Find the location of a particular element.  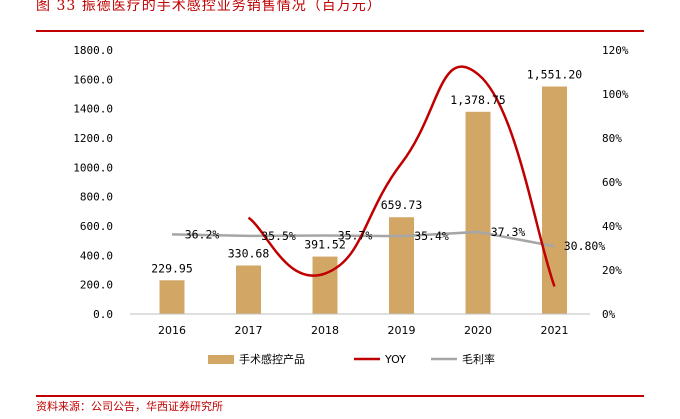

category-label: 2016 is located at coordinates (172, 330).